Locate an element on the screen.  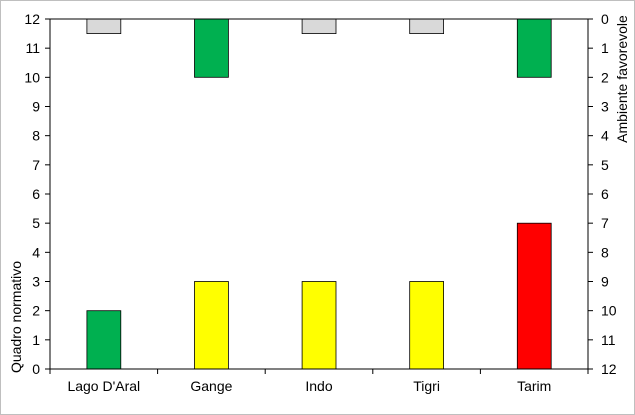
right-tick-label: 9 is located at coordinates (605, 282).